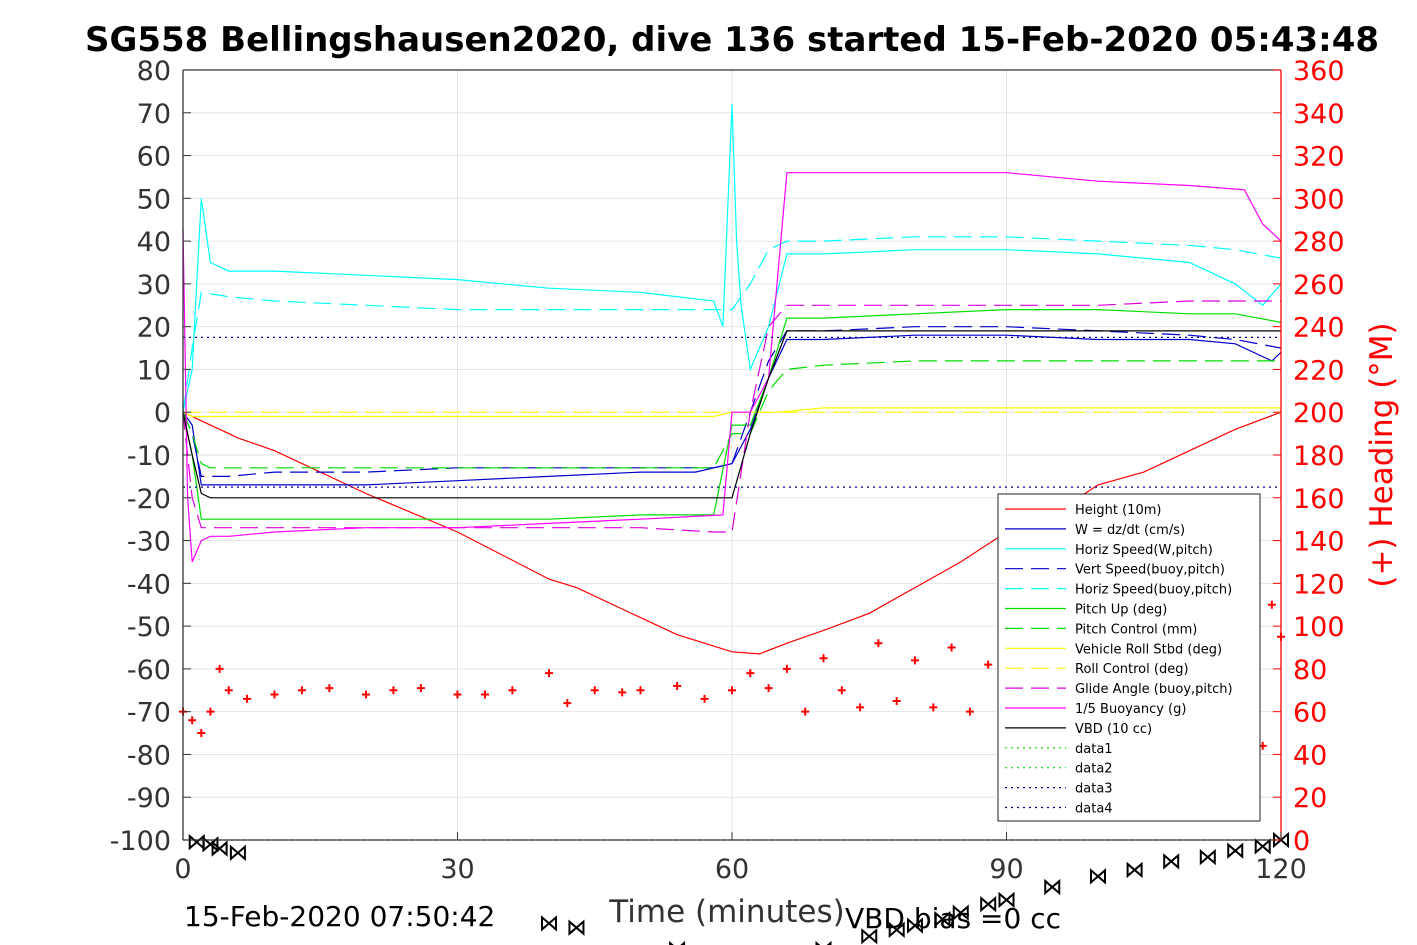  What do you see at coordinates (1136, 629) in the screenshot?
I see `legend-entry: Pitch Control (mm)` at bounding box center [1136, 629].